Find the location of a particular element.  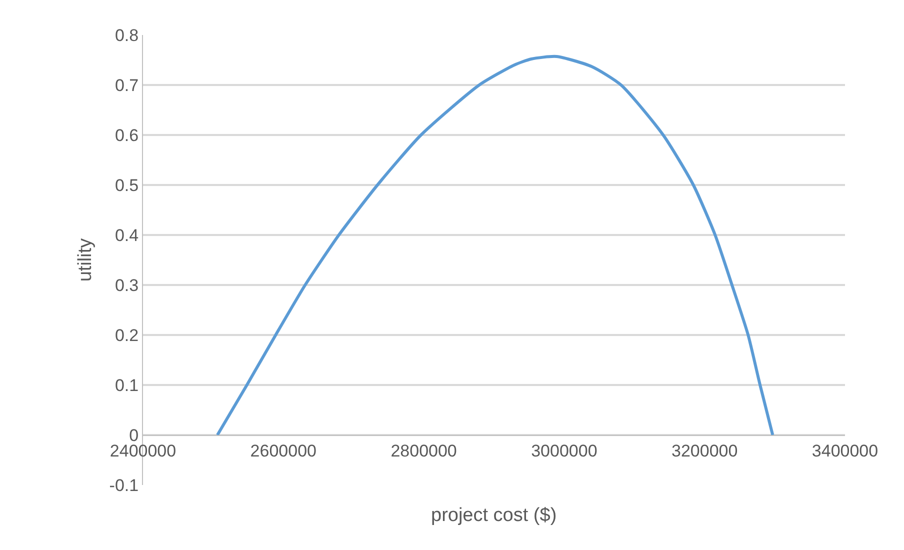

x-tick-label: 3400000 is located at coordinates (845, 450).